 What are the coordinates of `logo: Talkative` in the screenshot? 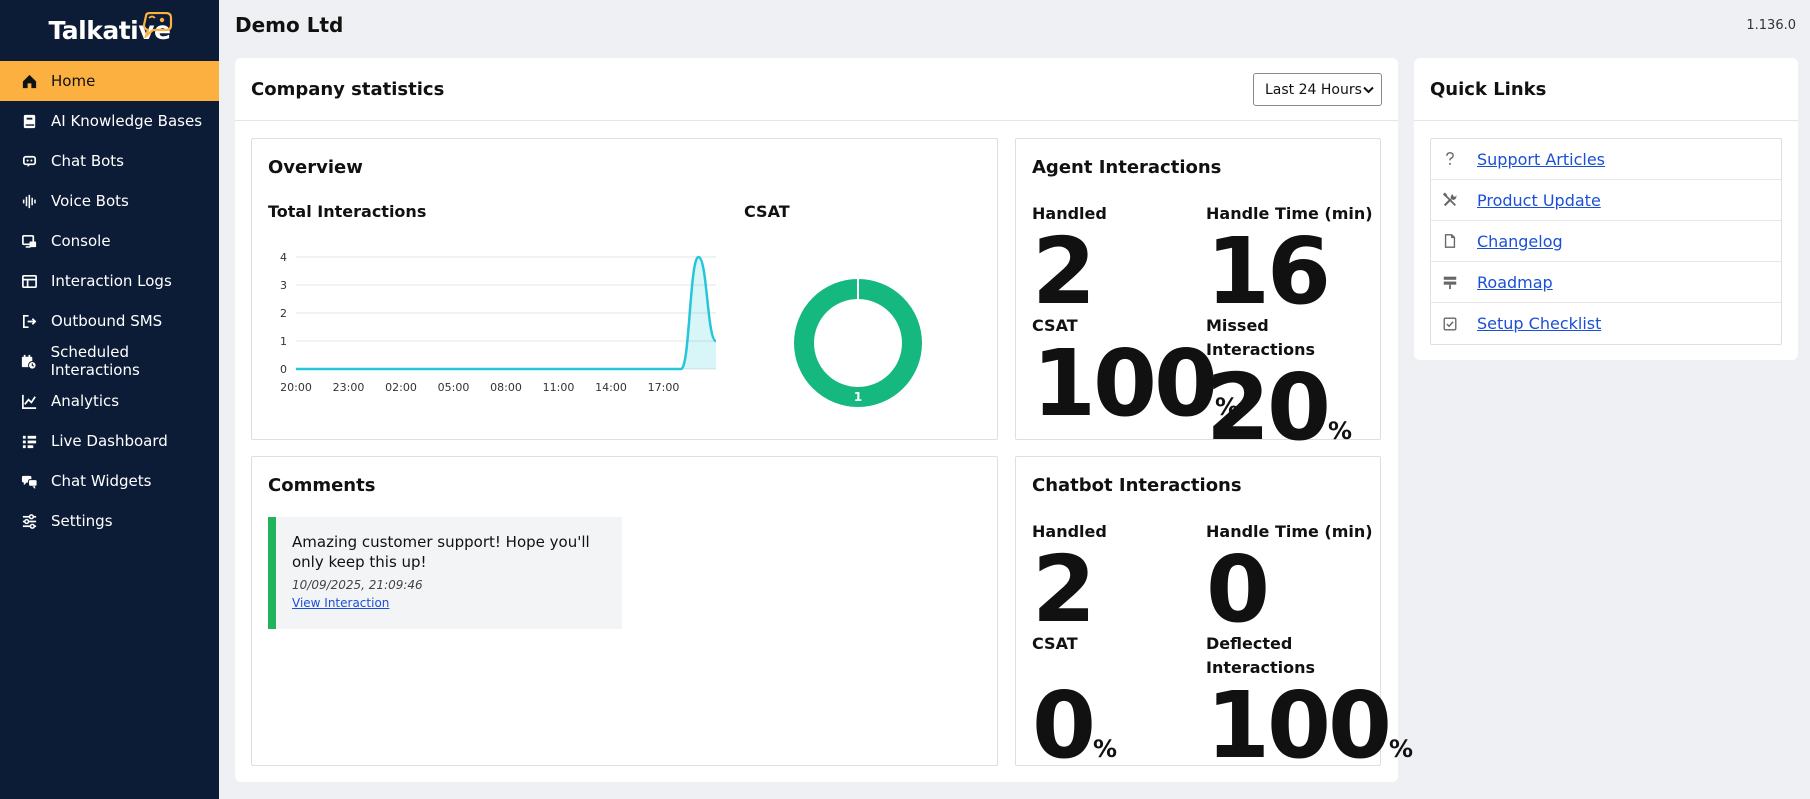 It's located at (109, 30).